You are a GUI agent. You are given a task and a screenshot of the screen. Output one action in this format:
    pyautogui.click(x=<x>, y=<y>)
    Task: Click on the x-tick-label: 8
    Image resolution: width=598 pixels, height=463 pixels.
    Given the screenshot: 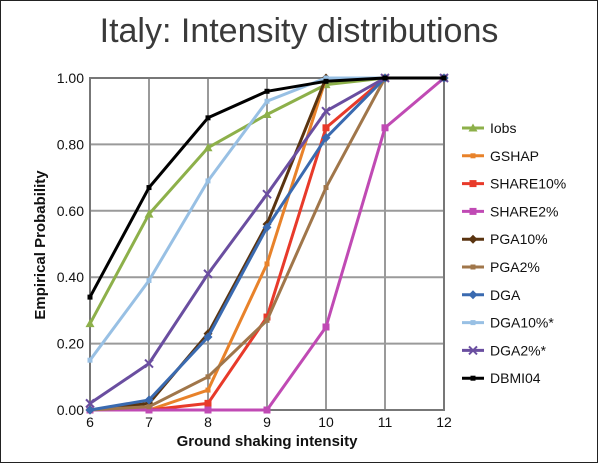 What is the action you would take?
    pyautogui.click(x=208, y=422)
    